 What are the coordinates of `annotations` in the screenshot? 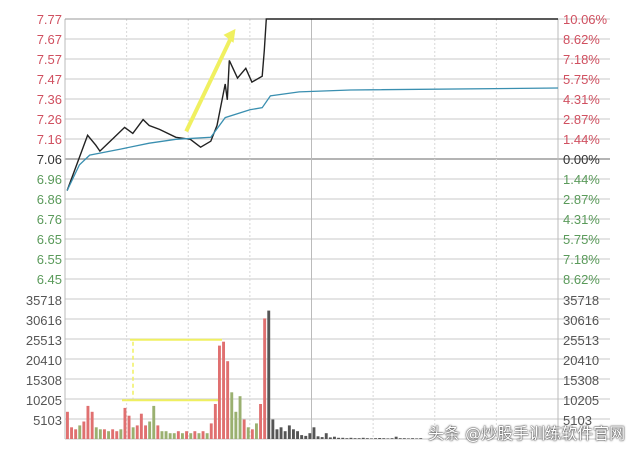 It's located at (179, 215).